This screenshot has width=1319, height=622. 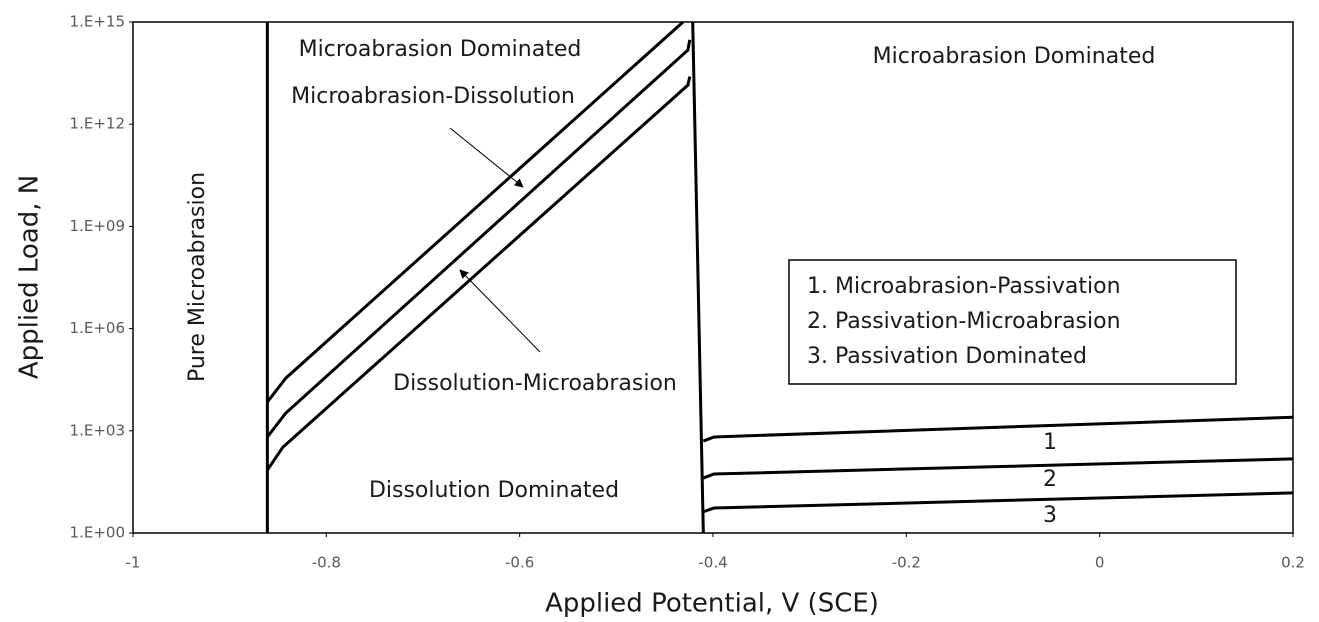 I want to click on y-tick-label: 1.E+06, so click(x=97, y=328).